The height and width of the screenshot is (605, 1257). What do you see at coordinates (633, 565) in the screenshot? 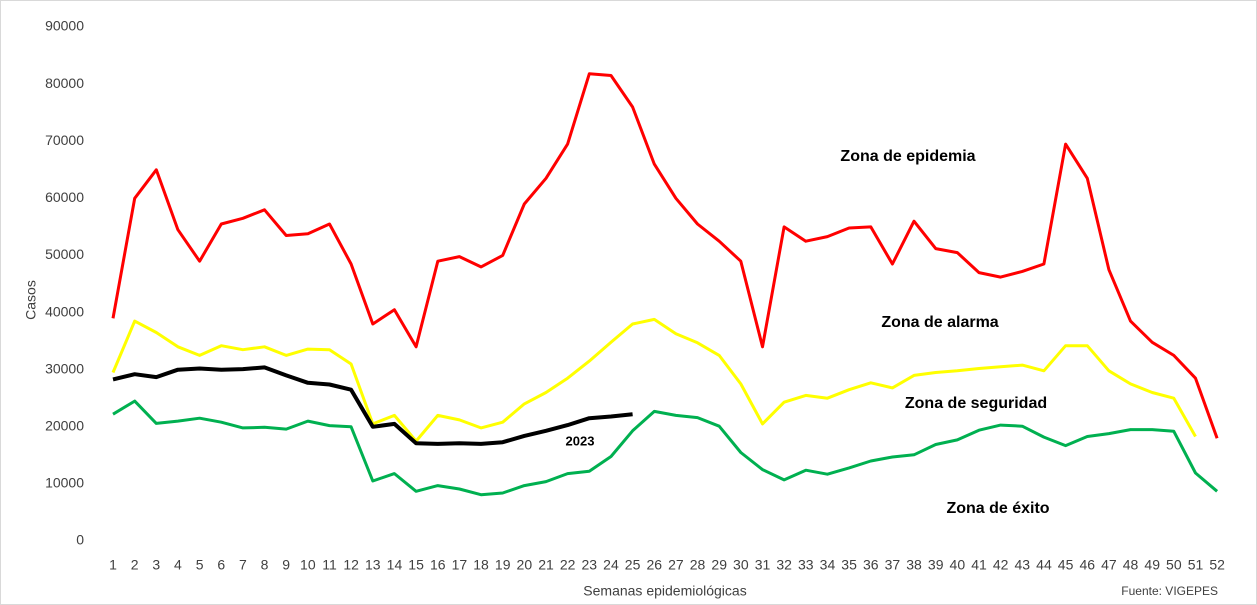
I see `x-tick-label: 25` at bounding box center [633, 565].